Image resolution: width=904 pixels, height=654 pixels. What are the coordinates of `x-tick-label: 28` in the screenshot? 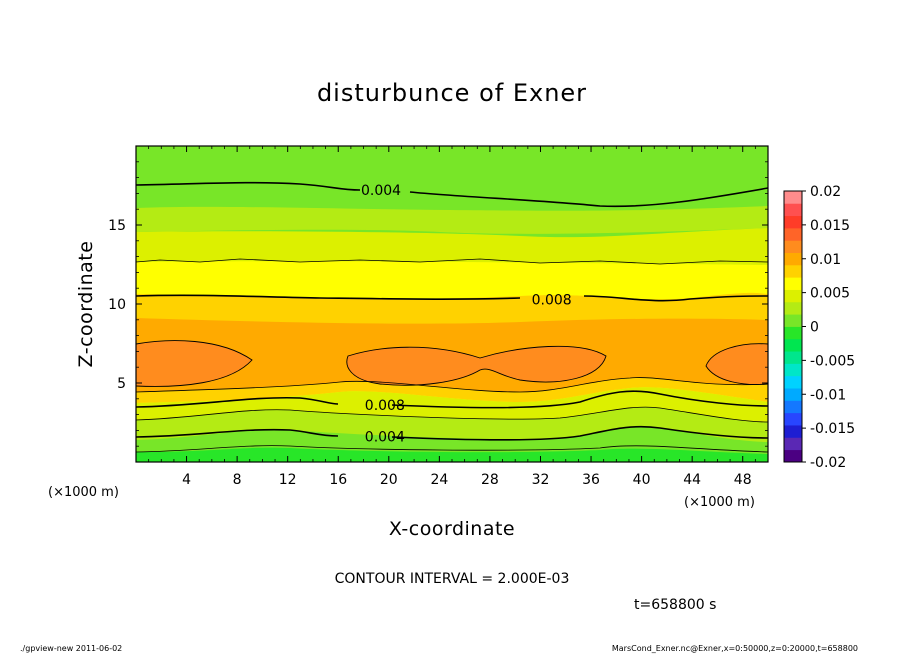 It's located at (490, 480).